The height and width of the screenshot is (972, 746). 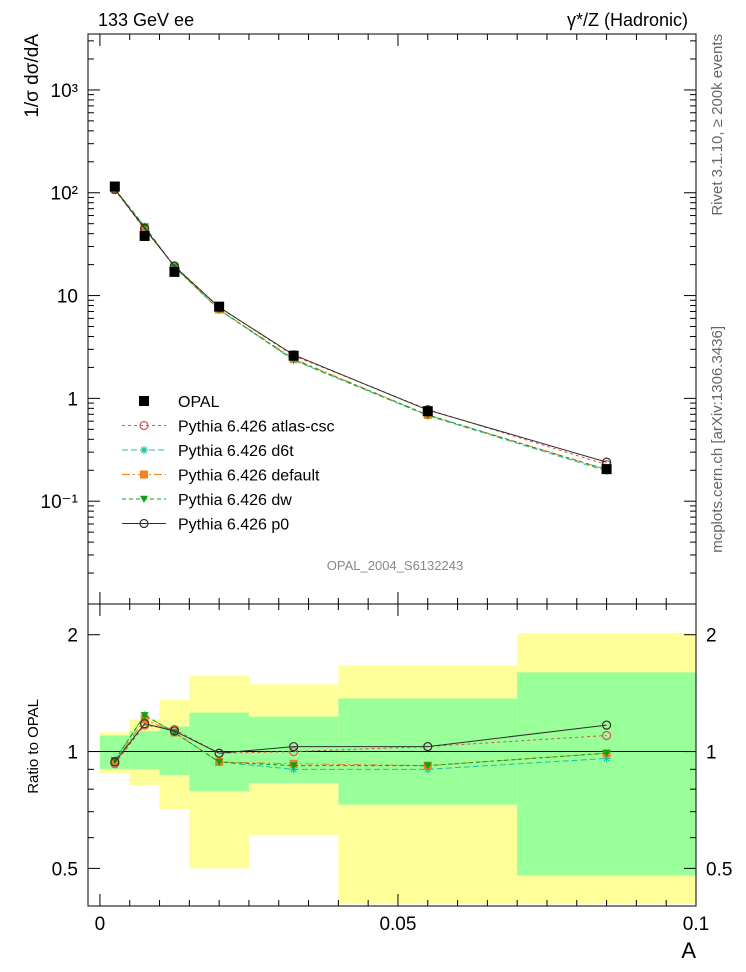 I want to click on y-tick-label: 10, so click(x=67, y=297).